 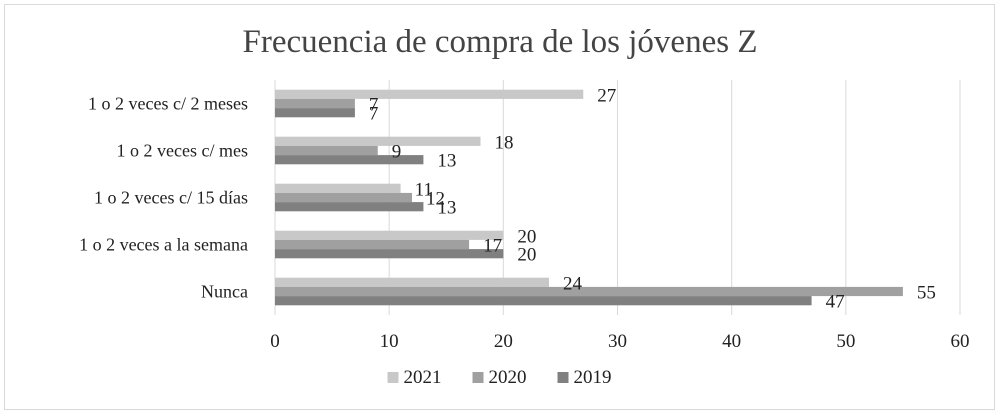 I want to click on data-label: 11, so click(x=424, y=189).